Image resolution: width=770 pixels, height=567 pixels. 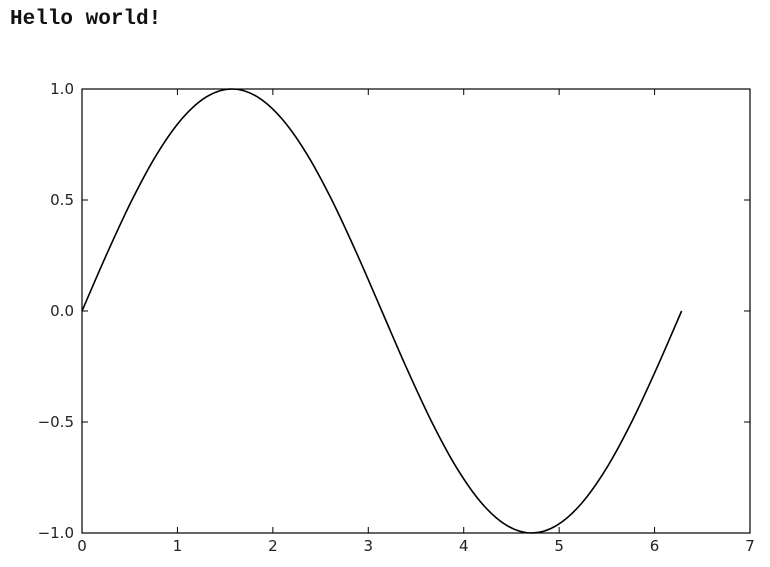 What do you see at coordinates (273, 546) in the screenshot?
I see `x-tick-label: 2` at bounding box center [273, 546].